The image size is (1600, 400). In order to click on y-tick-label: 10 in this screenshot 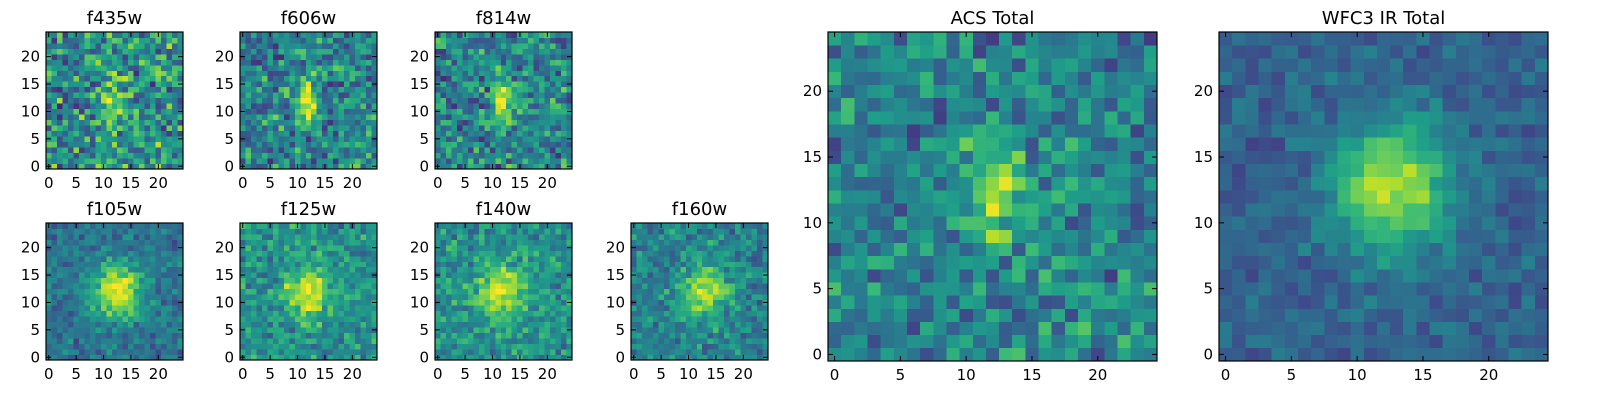, I will do `click(224, 111)`.